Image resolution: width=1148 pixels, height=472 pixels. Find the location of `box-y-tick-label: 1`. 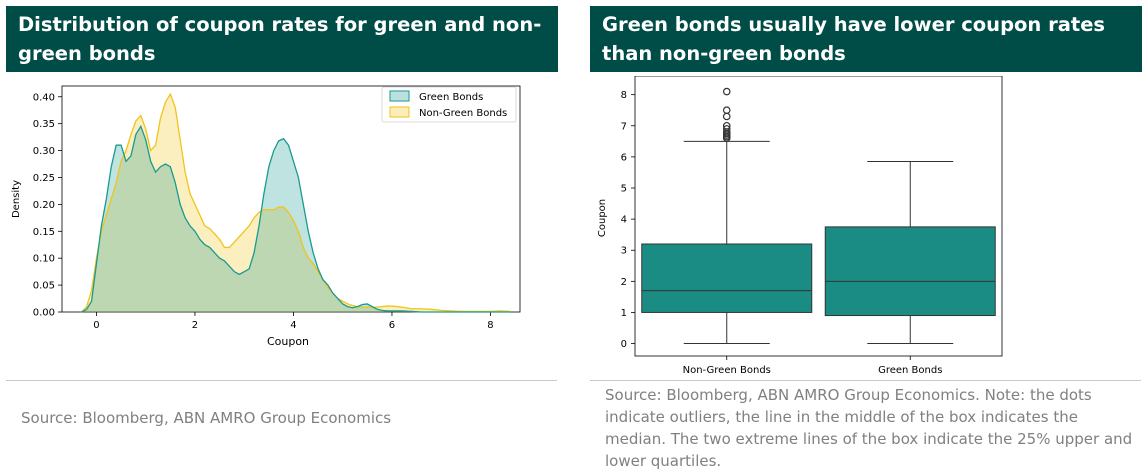

box-y-tick-label: 1 is located at coordinates (624, 313).